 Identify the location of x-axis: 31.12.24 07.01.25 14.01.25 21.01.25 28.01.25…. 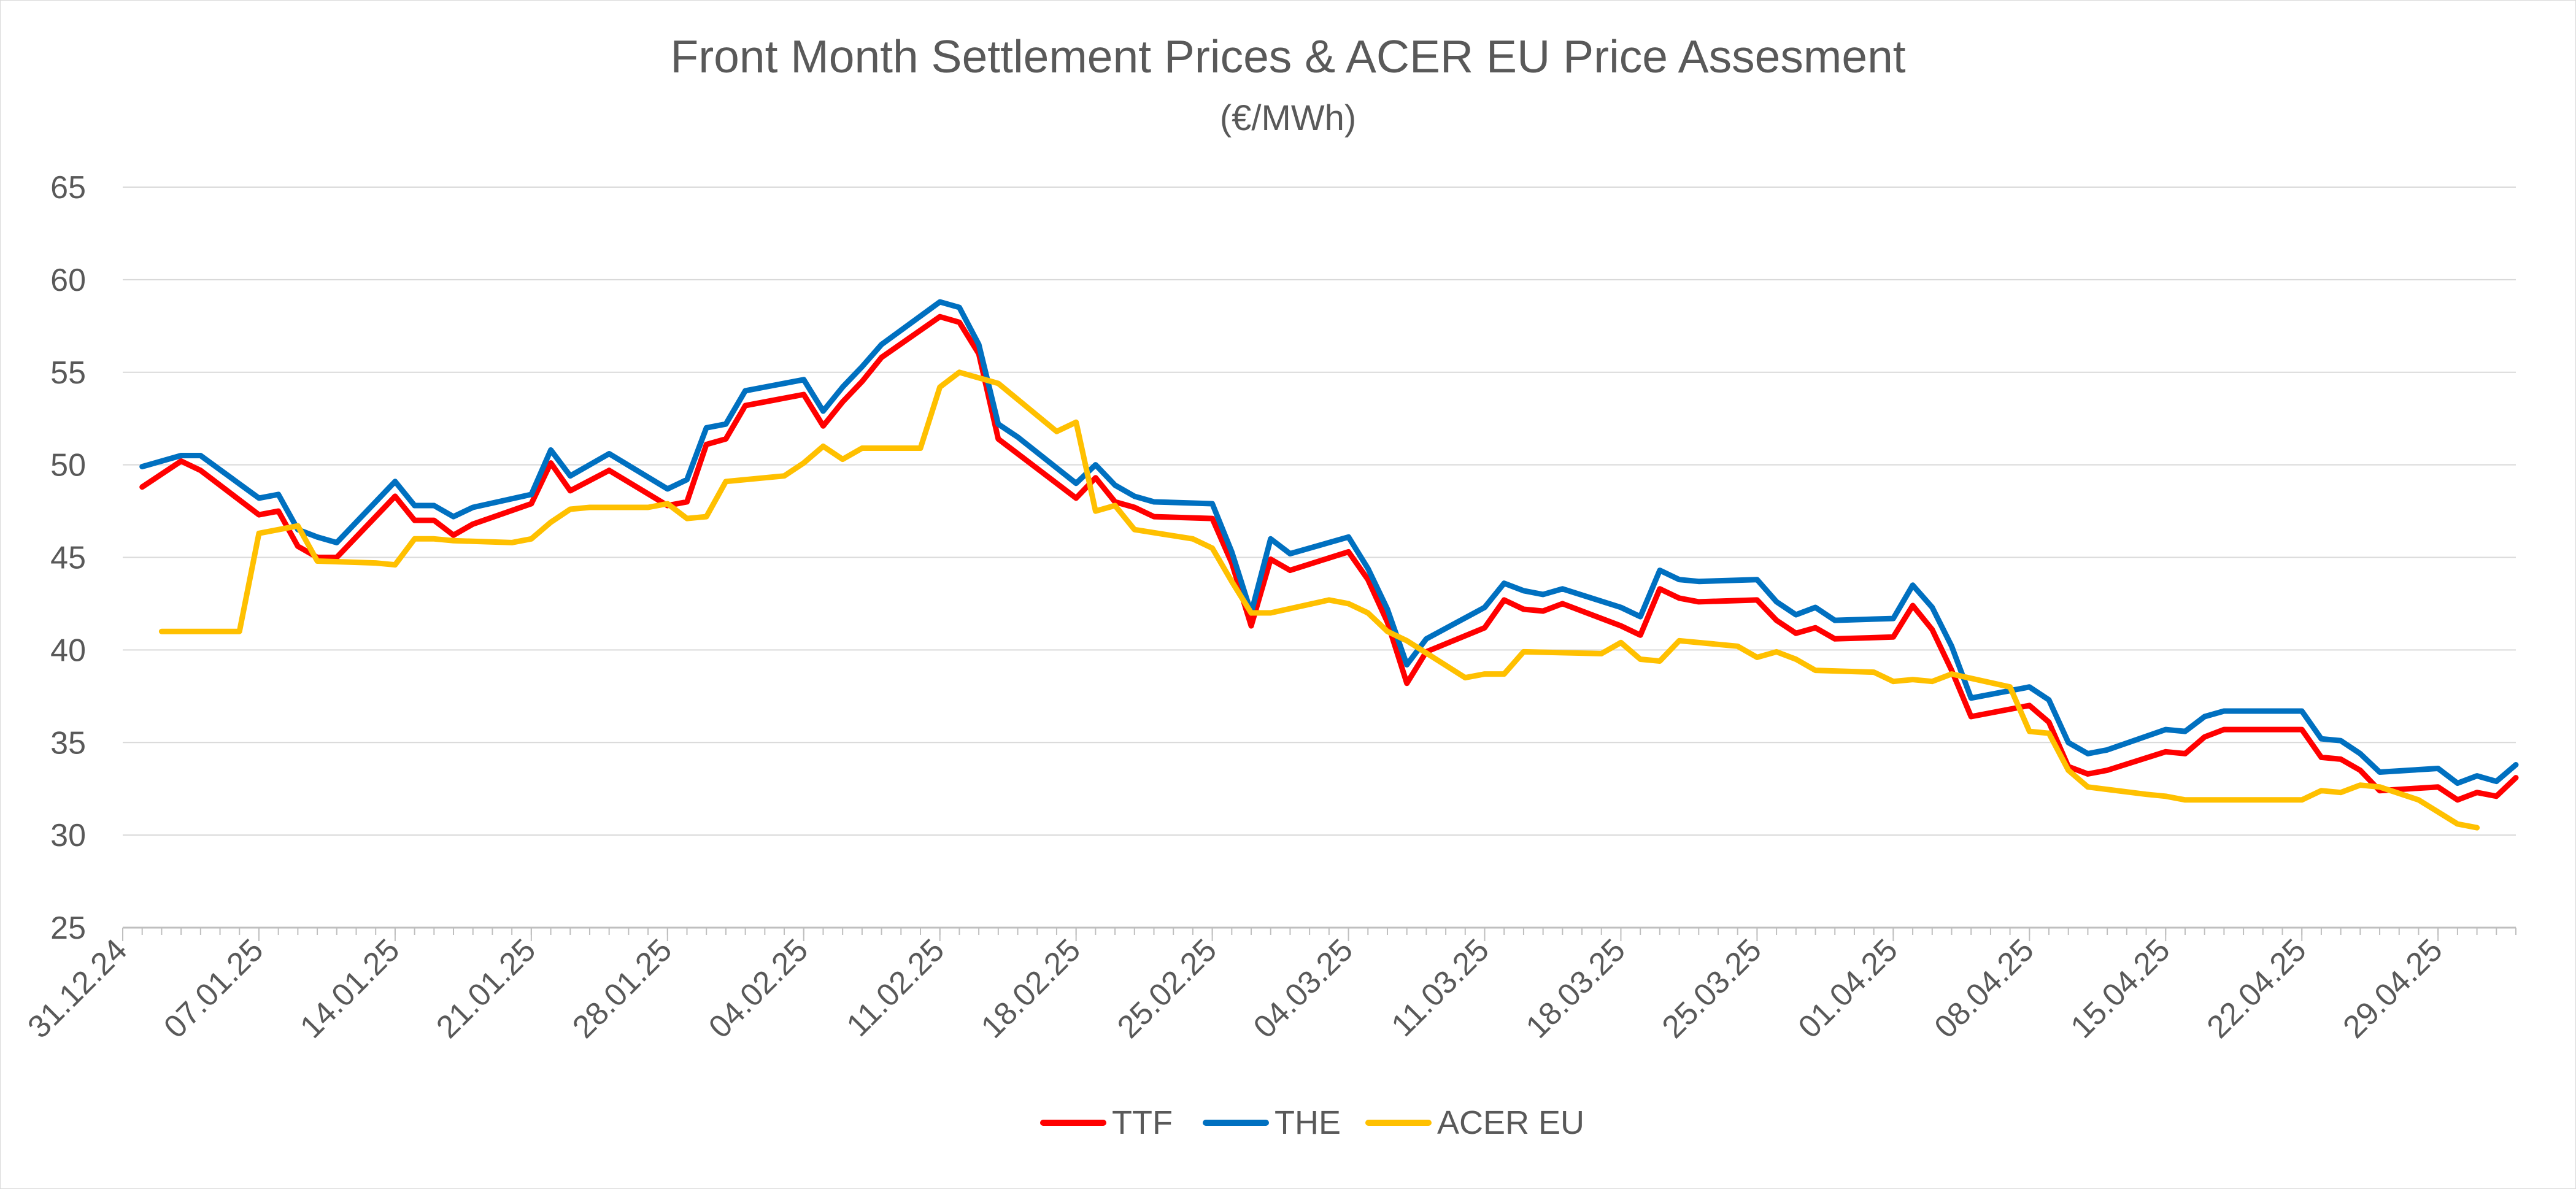
(1268, 985).